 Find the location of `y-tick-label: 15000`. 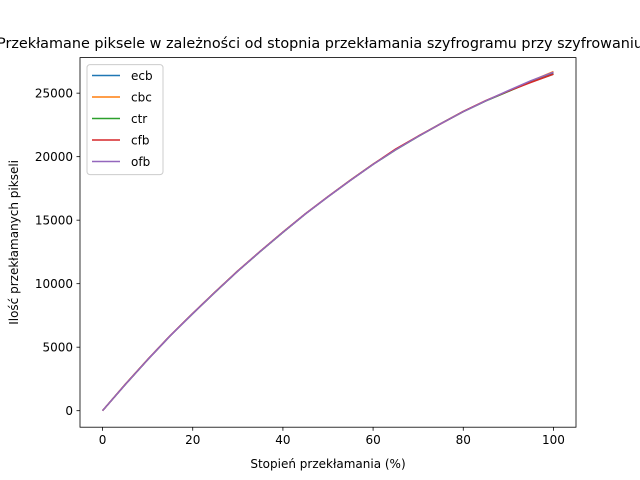

y-tick-label: 15000 is located at coordinates (54, 220).